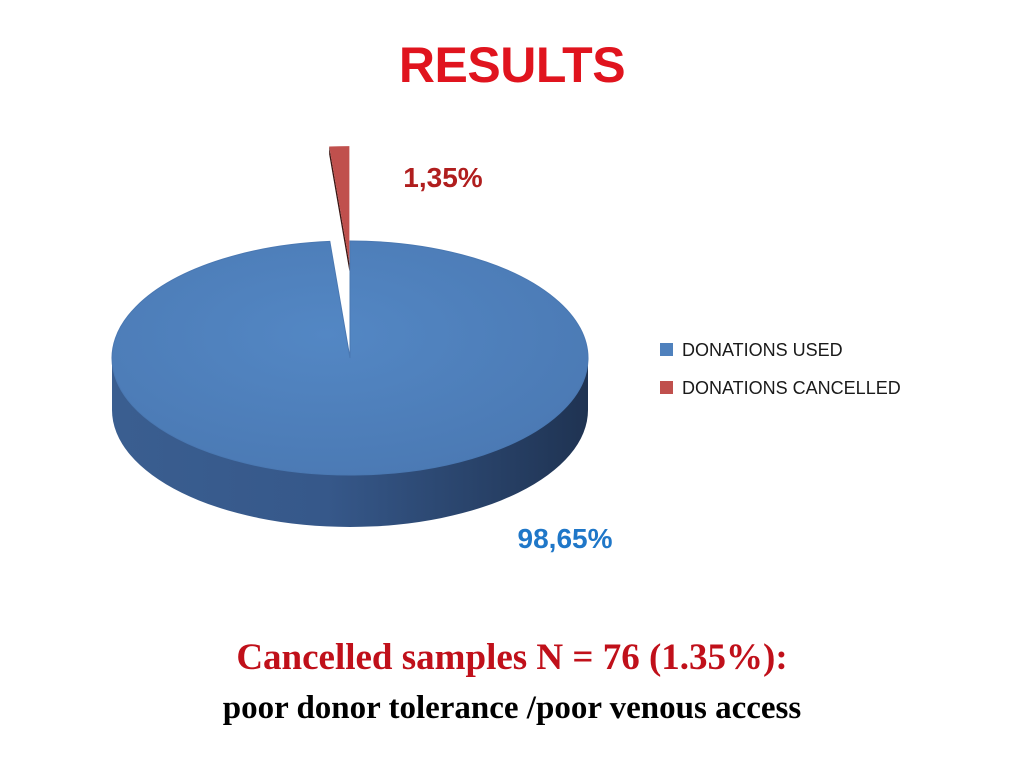 The width and height of the screenshot is (1024, 768). I want to click on slide-title: RESULTS, so click(512, 65).